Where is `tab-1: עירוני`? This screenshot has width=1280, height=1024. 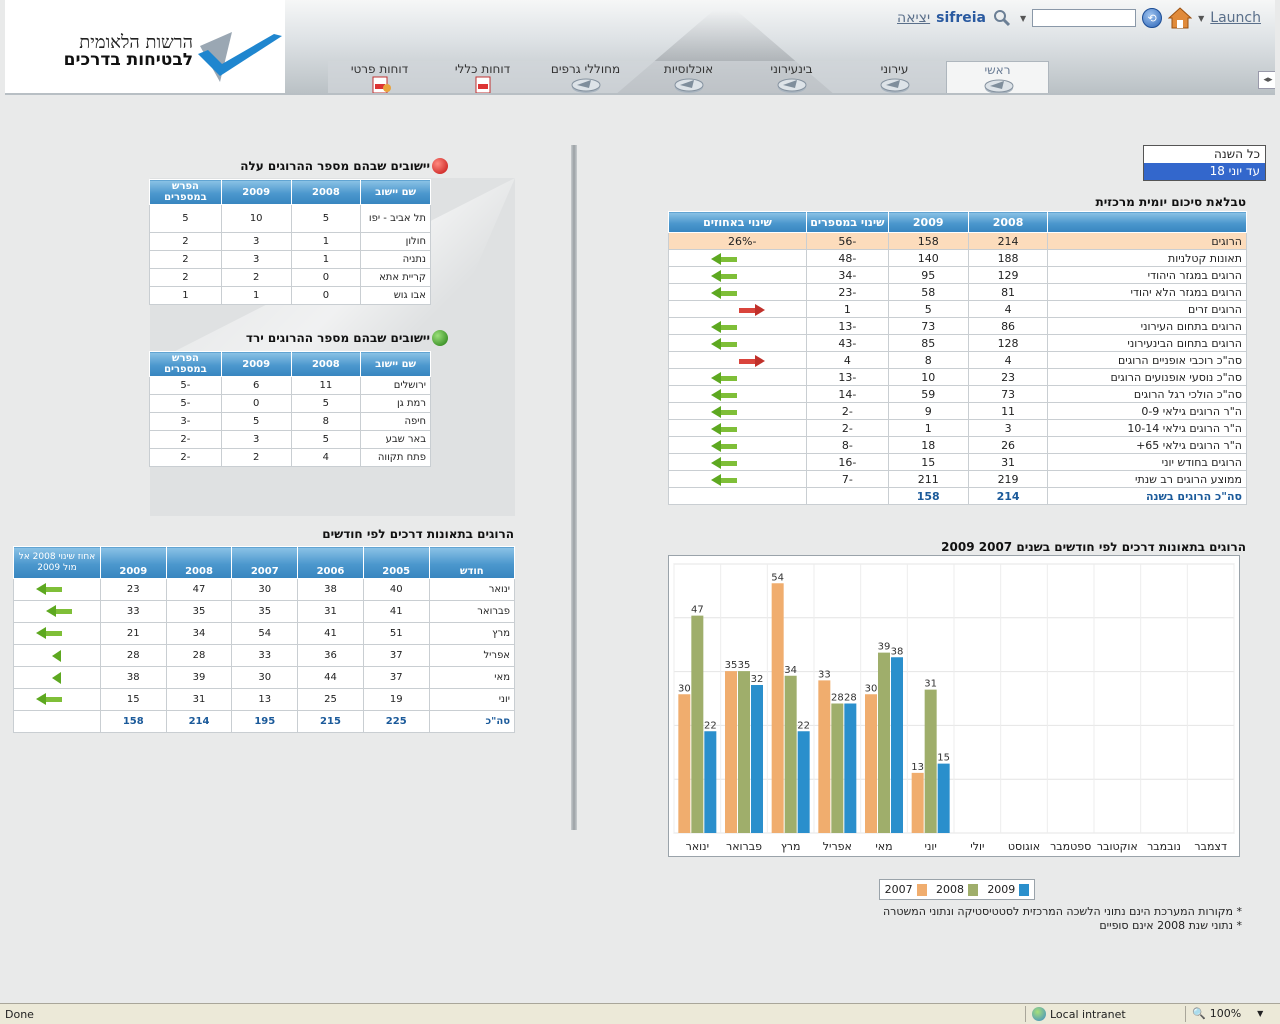
tab-1: עירוני is located at coordinates (894, 77).